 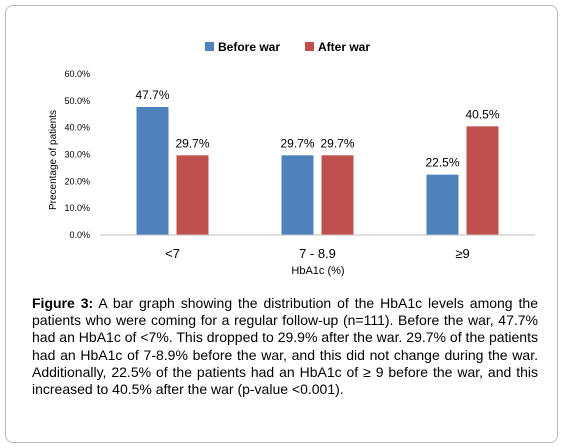 I want to click on y-tick-label: 20.0%, so click(x=77, y=181).